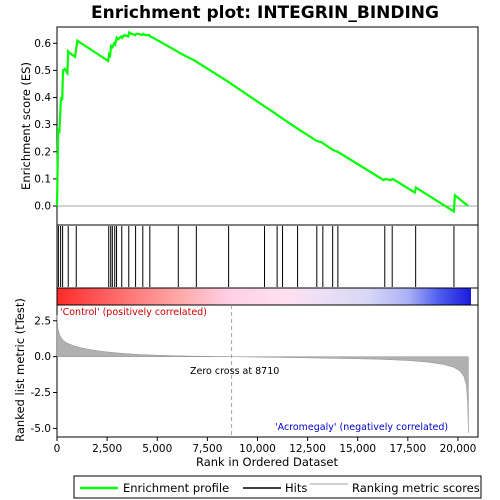 This screenshot has height=500, width=500. I want to click on metric-tick-label: 0.0, so click(42, 357).